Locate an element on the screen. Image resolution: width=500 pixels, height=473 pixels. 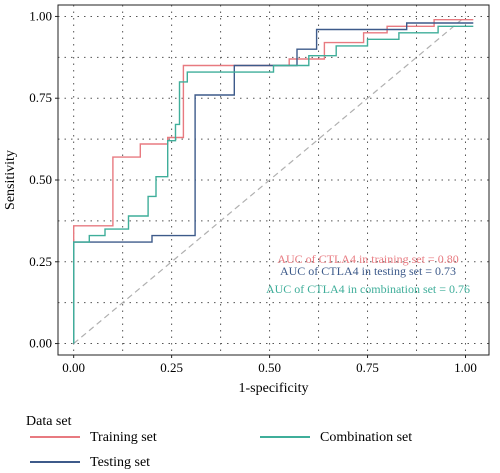
legend-title: Data set is located at coordinates (49, 421).